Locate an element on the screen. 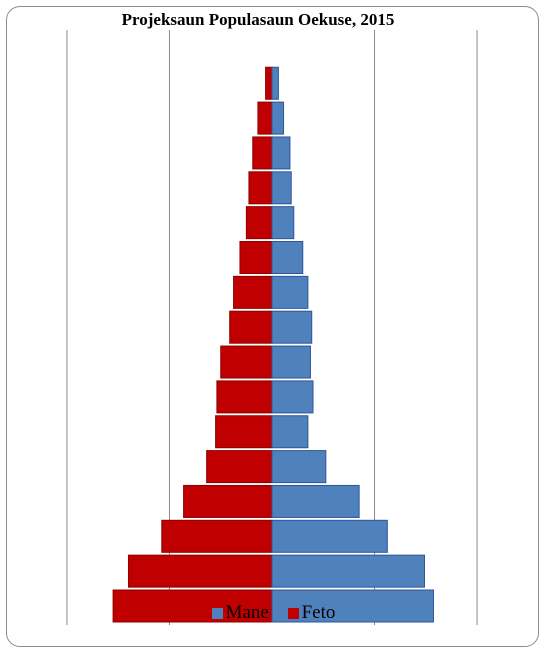 This screenshot has height=655, width=547. legend: Mane Feto is located at coordinates (273, 613).